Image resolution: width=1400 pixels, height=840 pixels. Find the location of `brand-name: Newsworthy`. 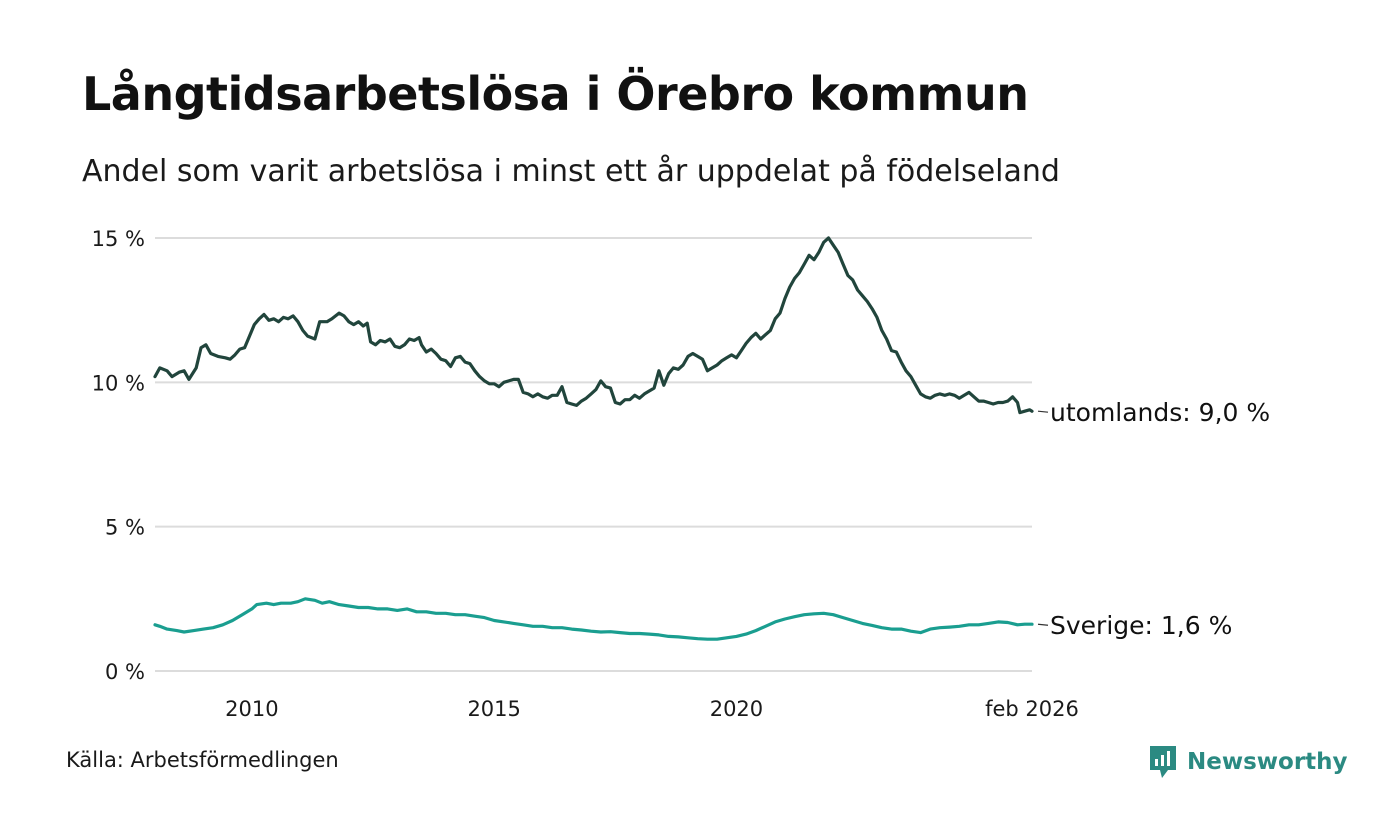

brand-name: Newsworthy is located at coordinates (1267, 762).